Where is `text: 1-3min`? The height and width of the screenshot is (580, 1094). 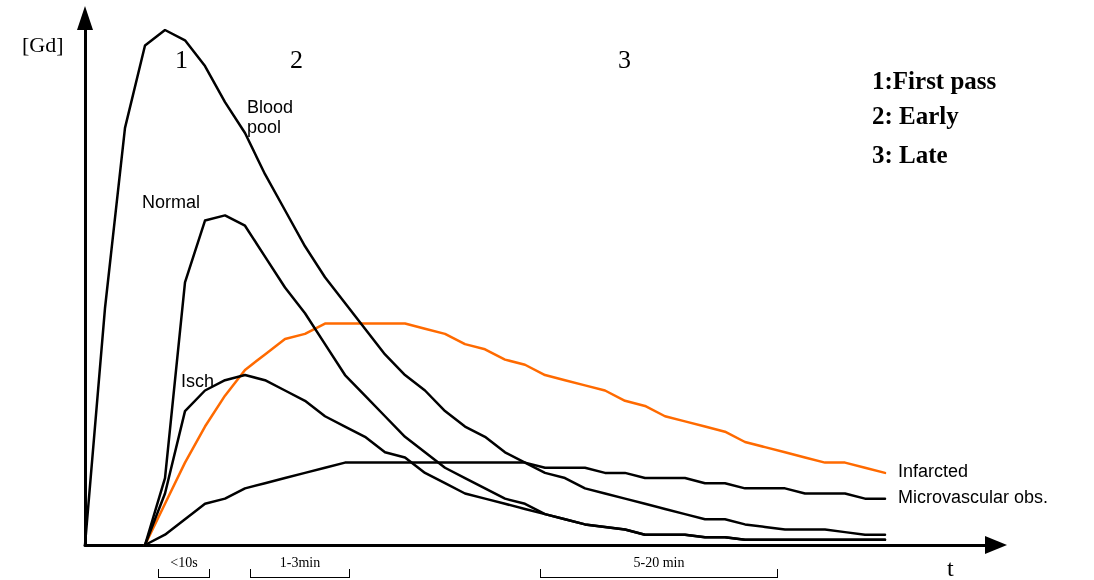 text: 1-3min is located at coordinates (300, 562).